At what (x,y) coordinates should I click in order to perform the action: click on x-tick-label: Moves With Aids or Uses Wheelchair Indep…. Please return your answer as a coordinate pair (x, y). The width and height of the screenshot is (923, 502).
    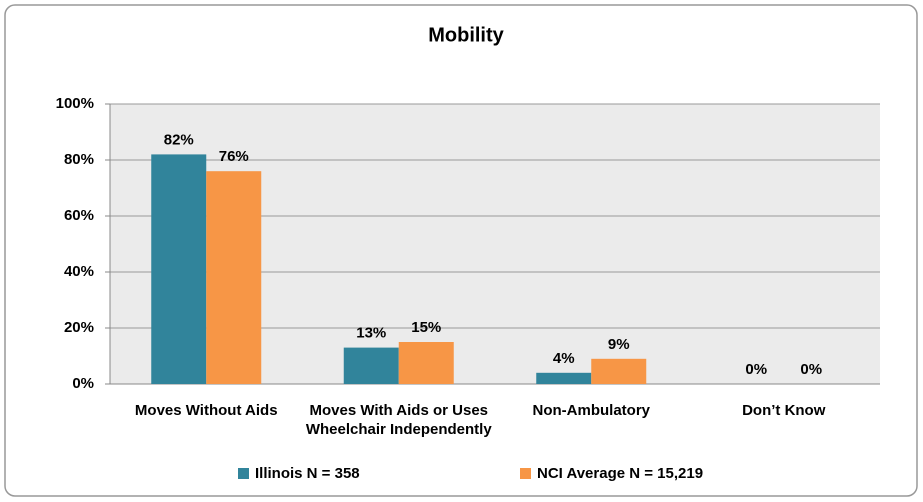
    Looking at the image, I should click on (398, 420).